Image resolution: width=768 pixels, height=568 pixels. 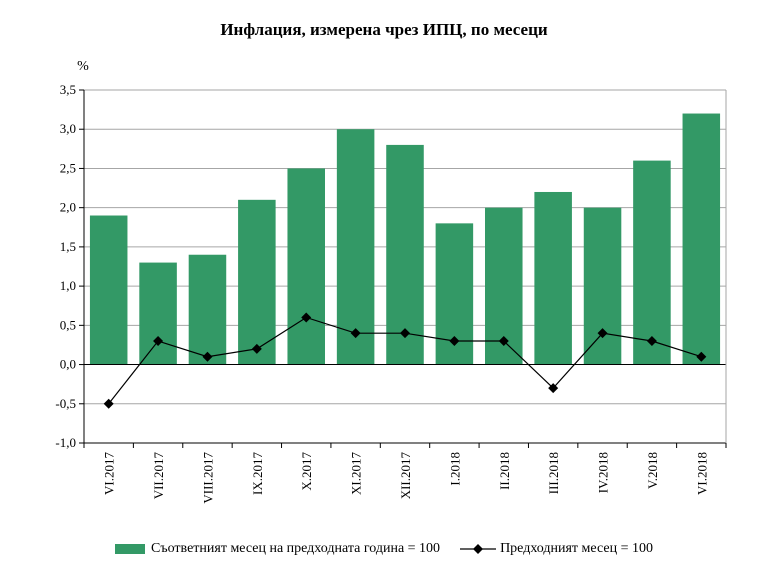 I want to click on x-tick-label: IX.2017, so click(x=257, y=473).